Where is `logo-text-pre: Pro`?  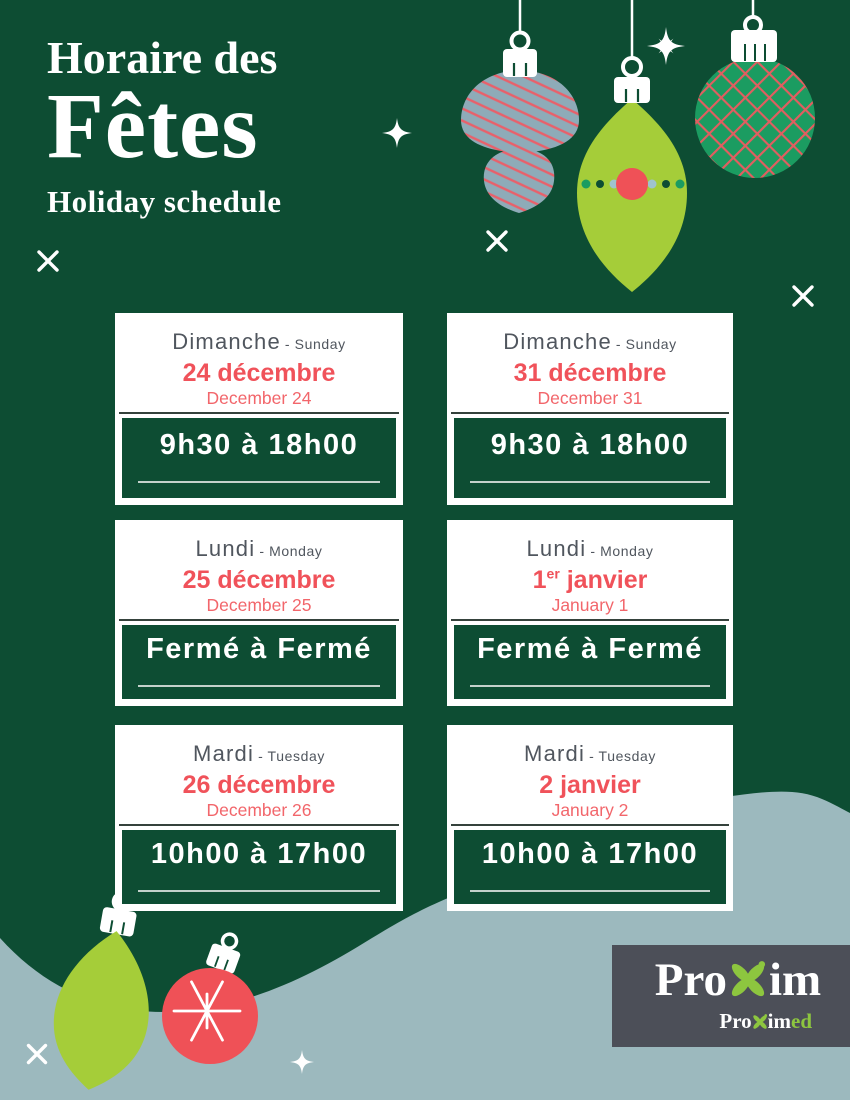
logo-text-pre: Pro is located at coordinates (690, 980).